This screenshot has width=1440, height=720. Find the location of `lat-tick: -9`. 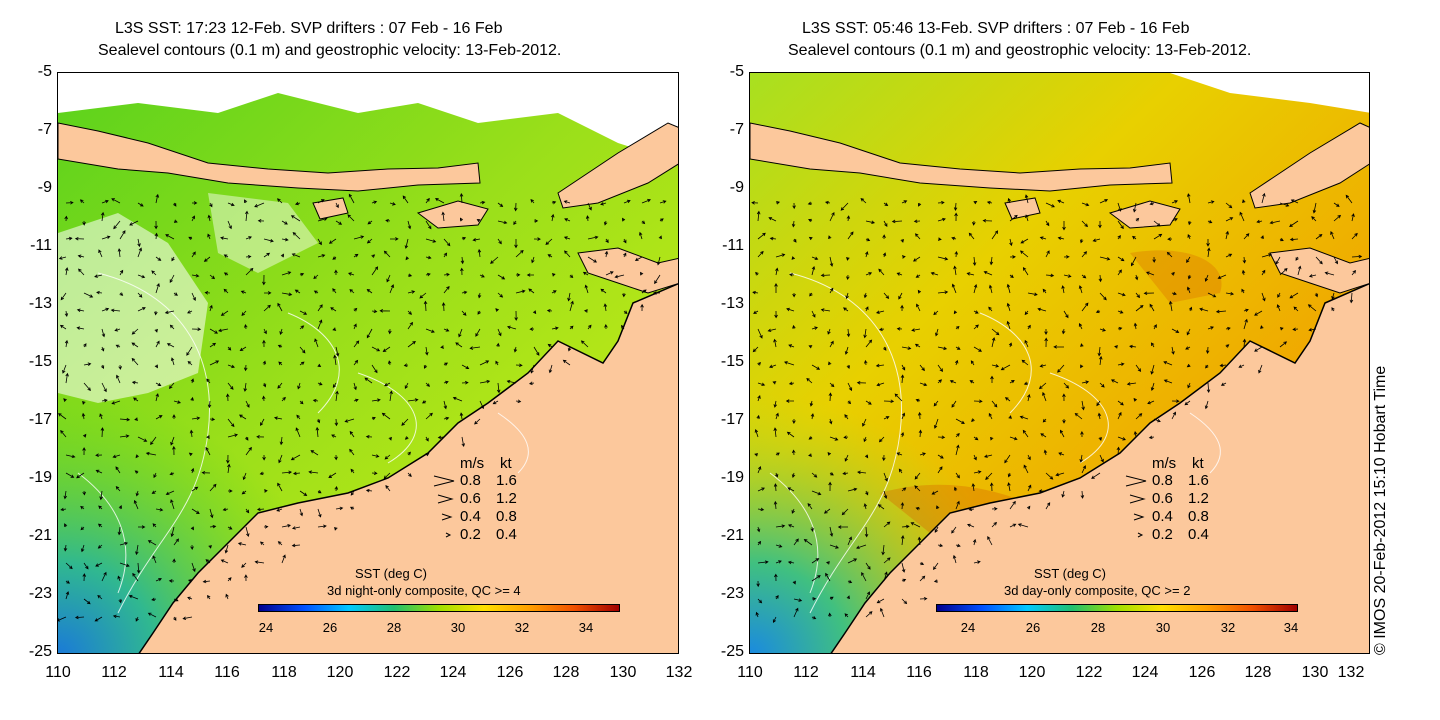

lat-tick: -9 is located at coordinates (44, 187).